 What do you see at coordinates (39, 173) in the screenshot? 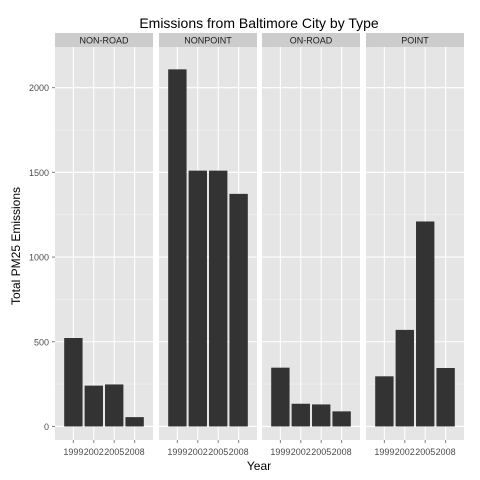
I see `y-tick-label: 1500` at bounding box center [39, 173].